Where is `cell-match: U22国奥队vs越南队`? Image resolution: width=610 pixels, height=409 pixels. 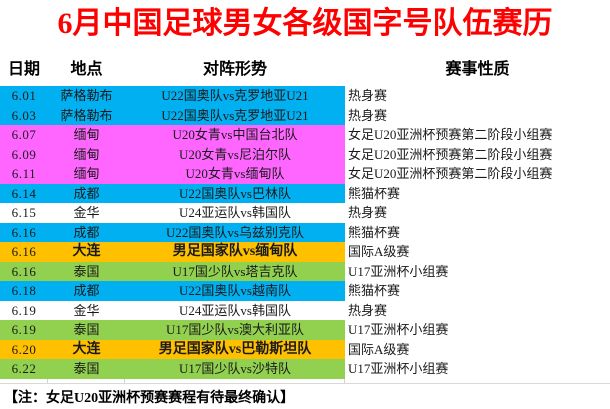 cell-match: U22国奥队vs越南队 is located at coordinates (235, 291).